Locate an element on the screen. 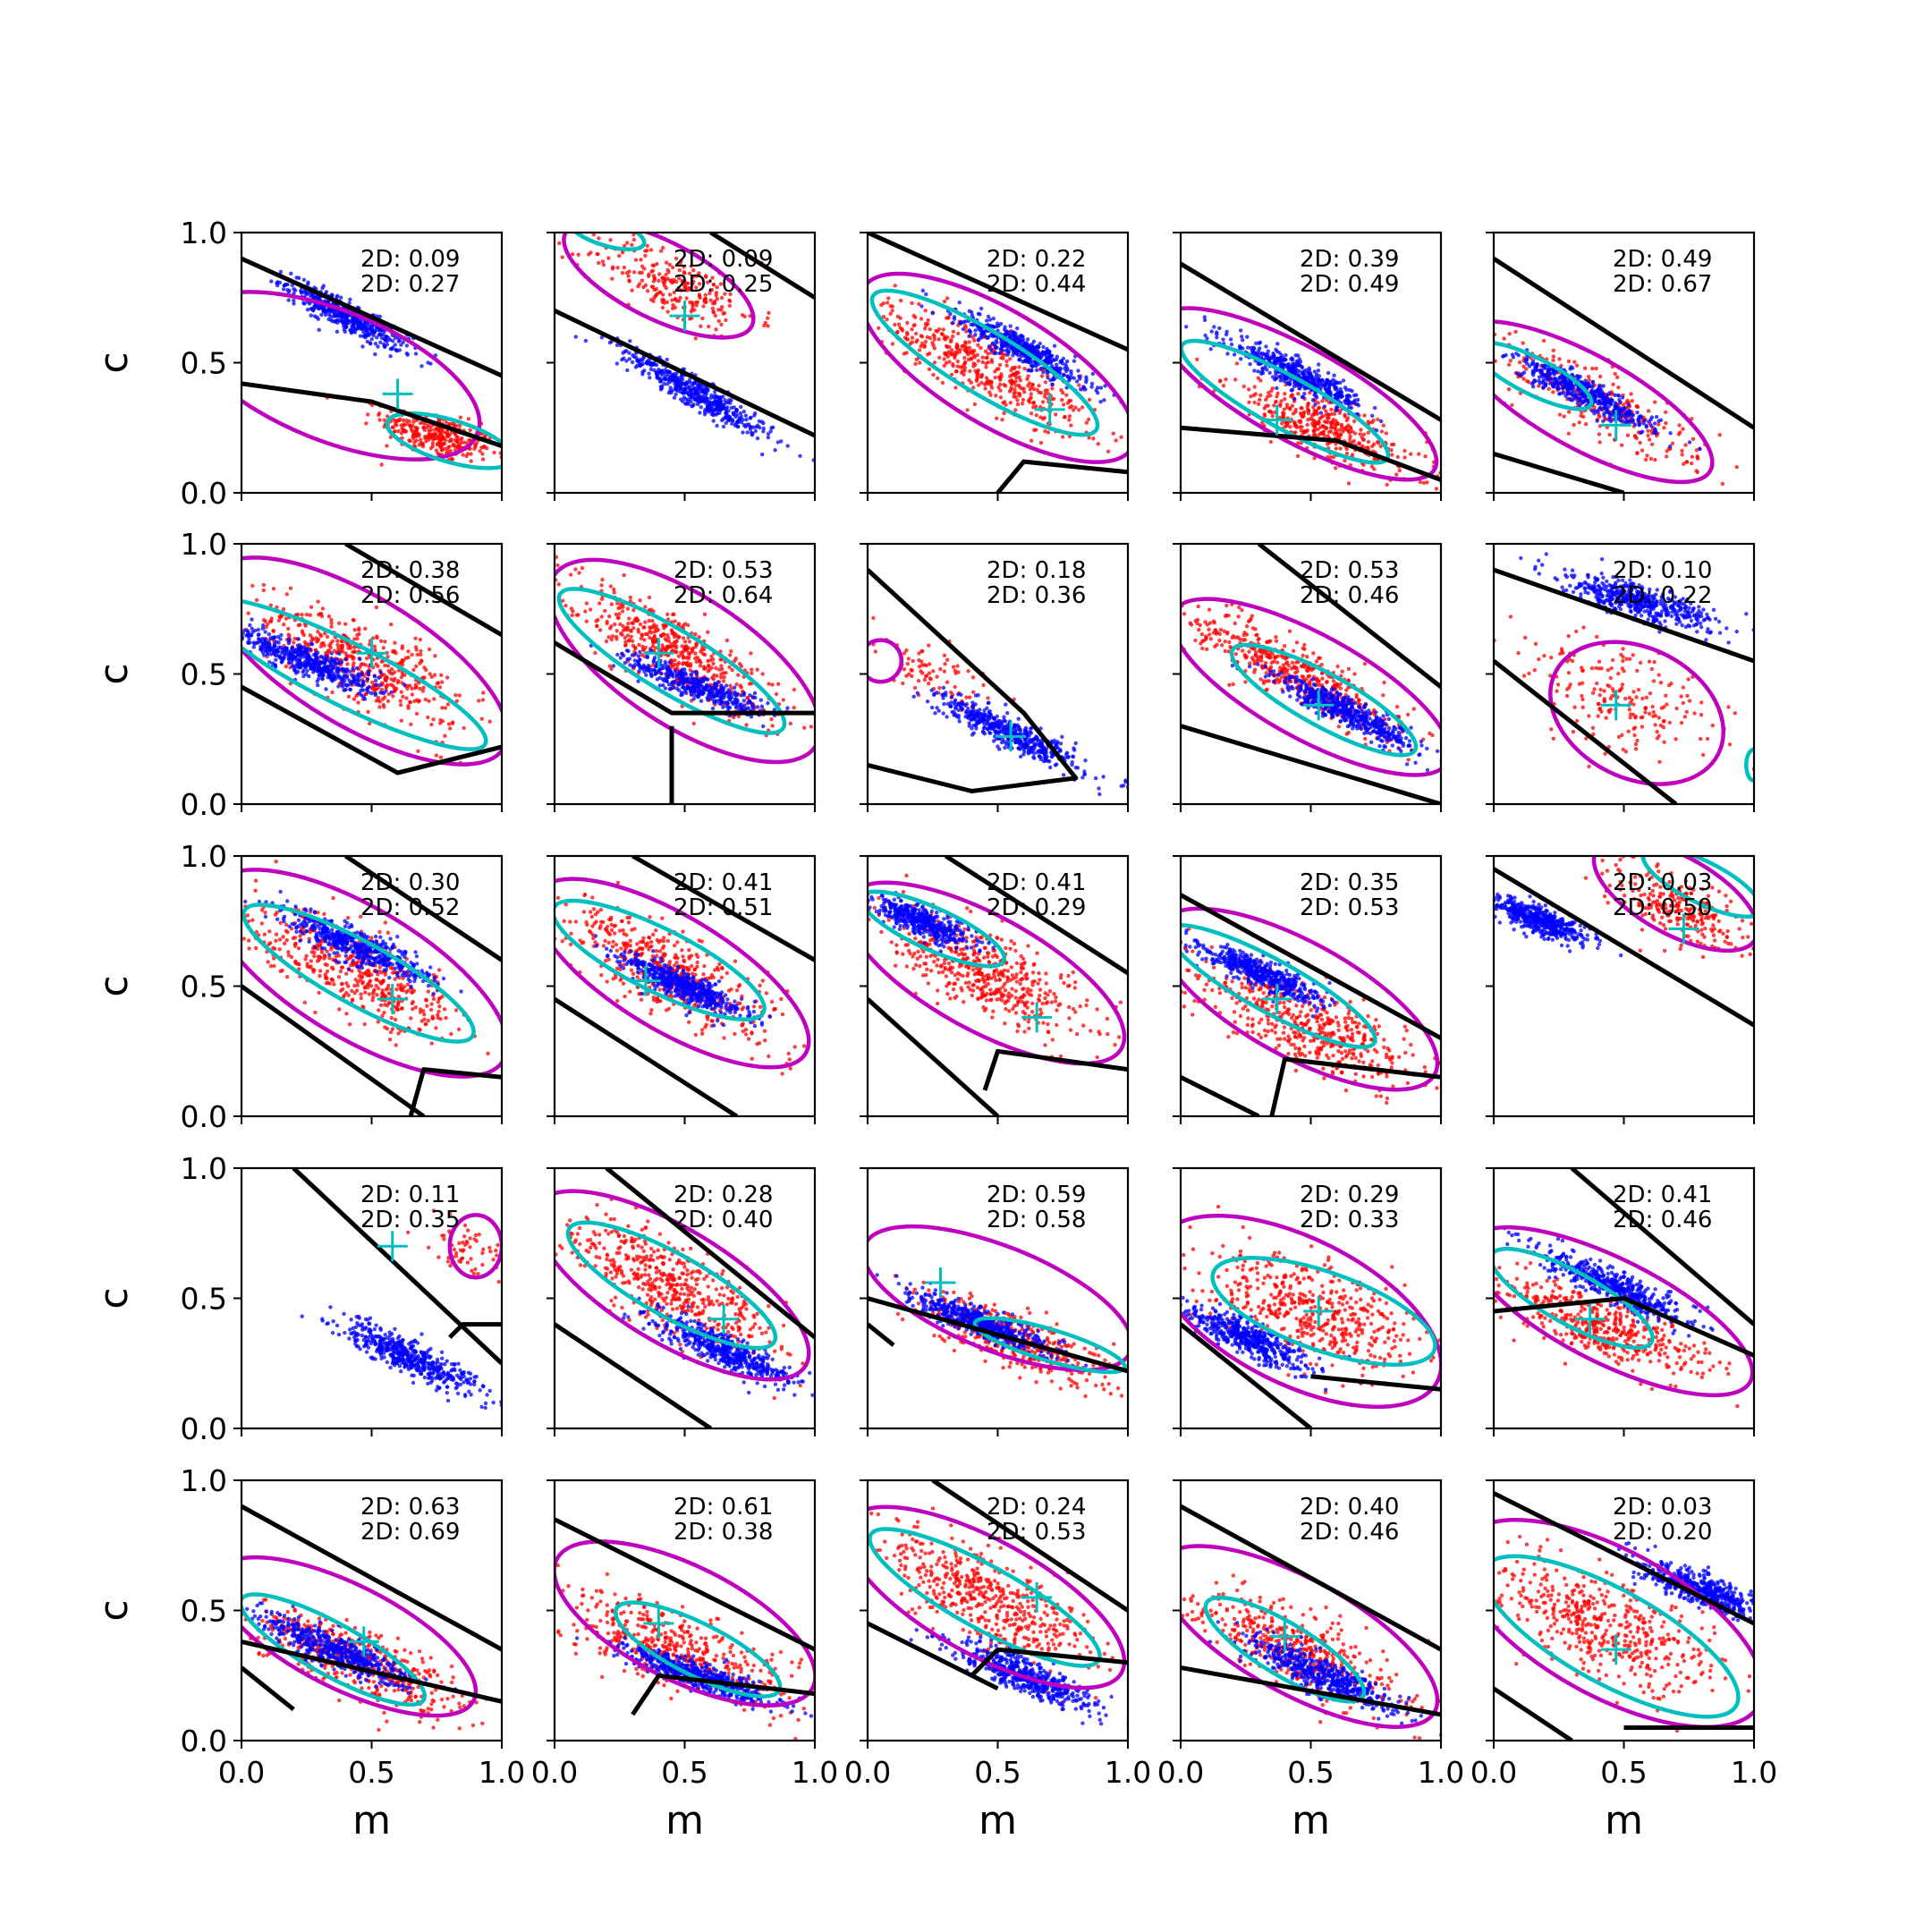 The width and height of the screenshot is (1932, 1932). black-contour is located at coordinates (762, 266).